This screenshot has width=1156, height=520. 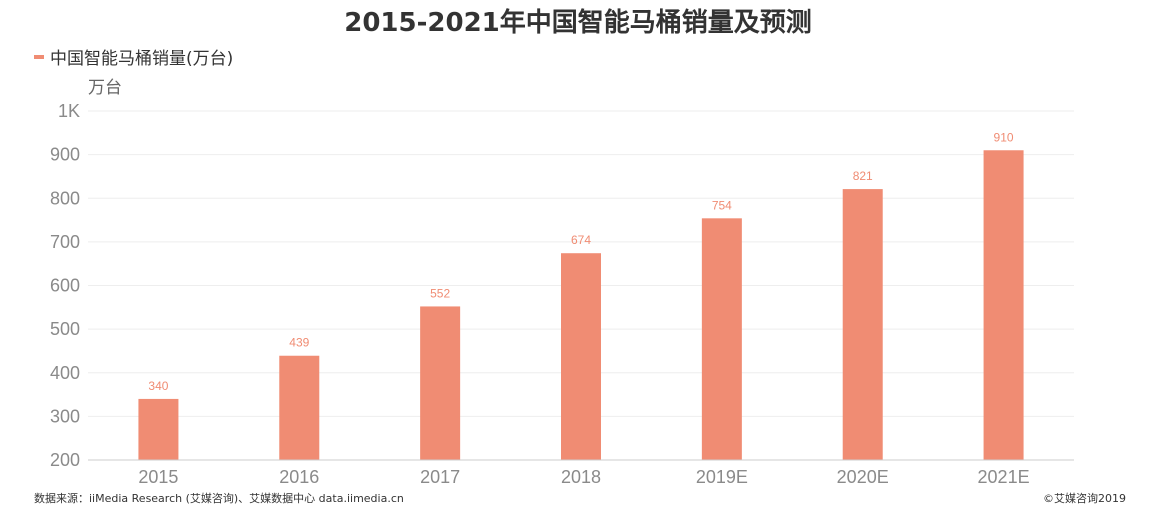 I want to click on x-tick-label: 2016, so click(x=299, y=477).